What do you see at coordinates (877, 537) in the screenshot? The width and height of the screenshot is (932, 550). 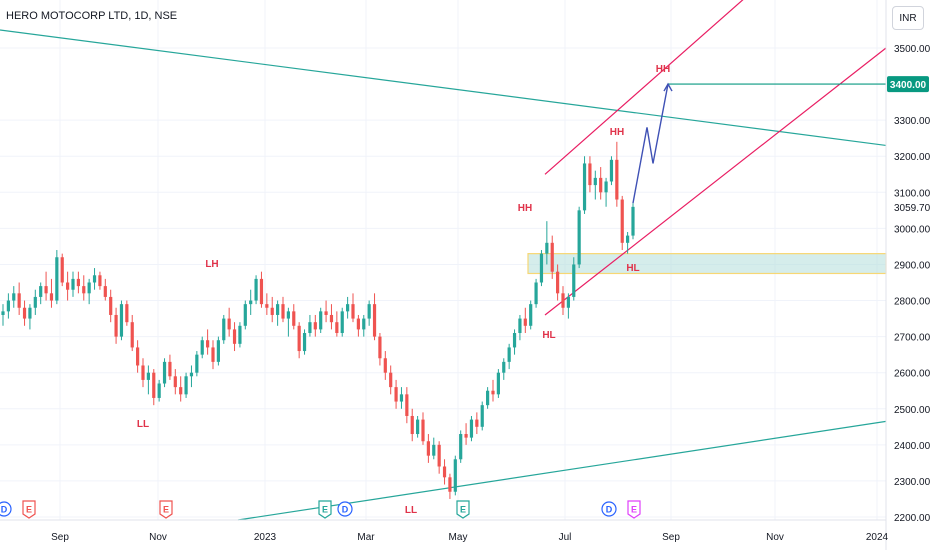 I see `x-tick-label: 2024` at bounding box center [877, 537].